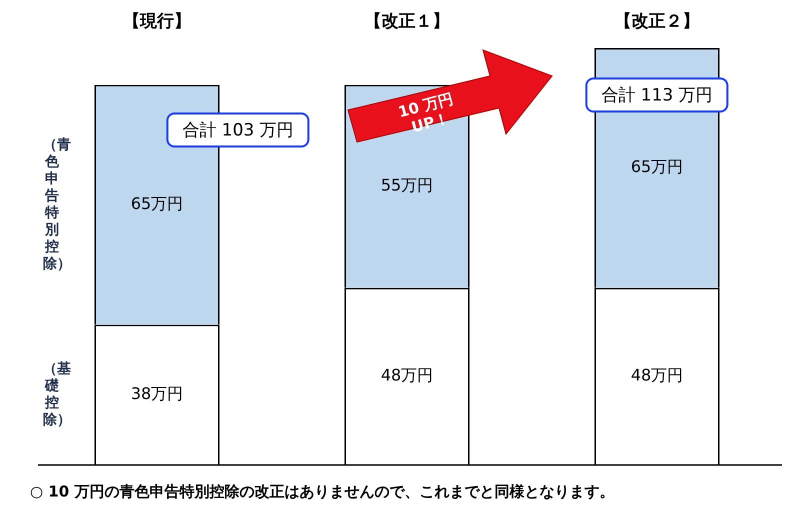 The image size is (800, 511). What do you see at coordinates (657, 21) in the screenshot?
I see `x-tick-label: 【改正２】` at bounding box center [657, 21].